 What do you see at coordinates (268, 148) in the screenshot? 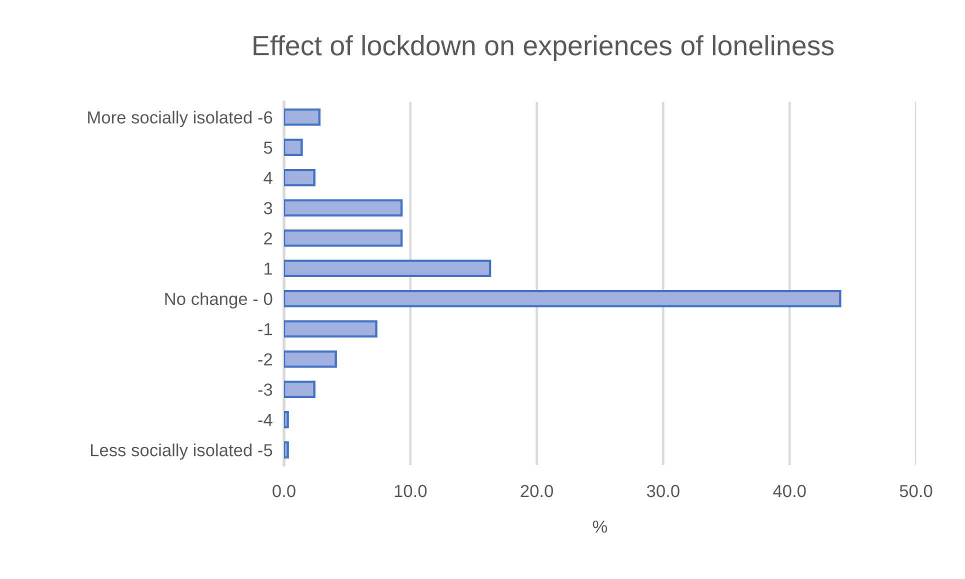
I see `y-tick-label: 5` at bounding box center [268, 148].